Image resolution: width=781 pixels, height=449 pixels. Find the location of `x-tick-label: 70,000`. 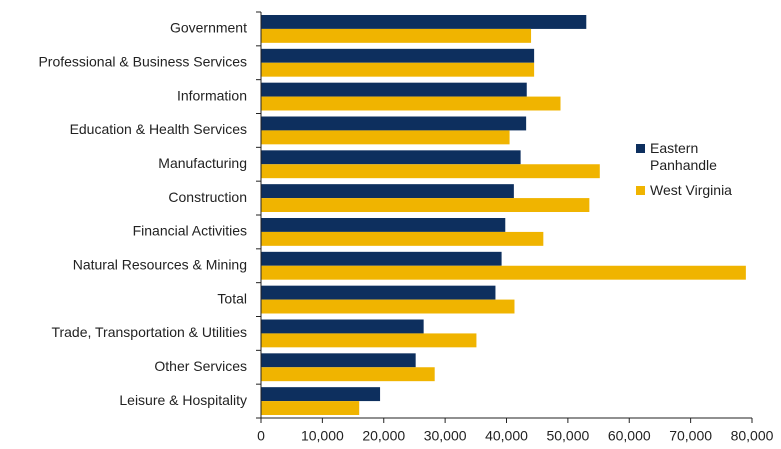

x-tick-label: 70,000 is located at coordinates (690, 436).